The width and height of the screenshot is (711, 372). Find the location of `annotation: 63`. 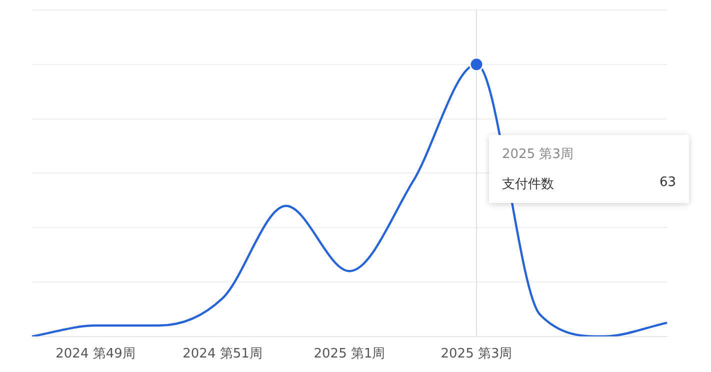

annotation: 63 is located at coordinates (667, 183).